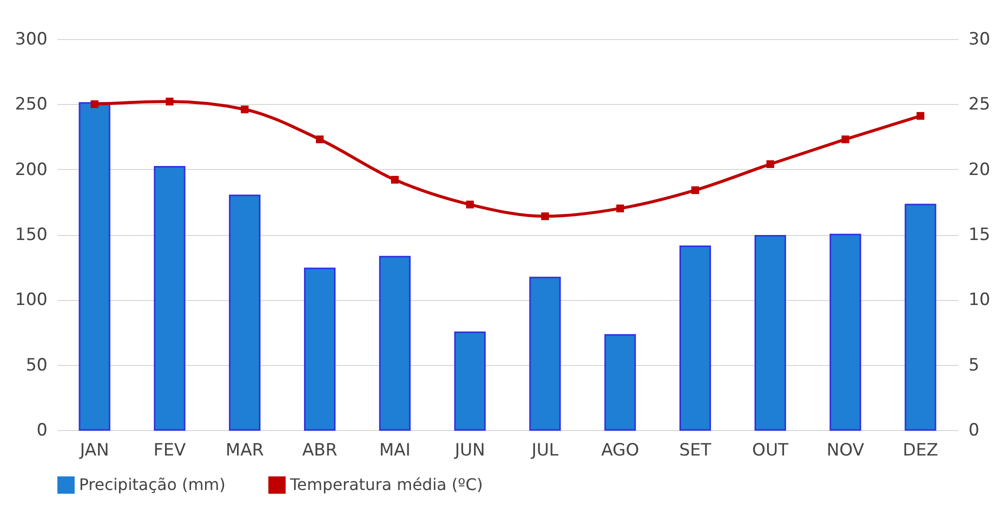 Image resolution: width=1000 pixels, height=506 pixels. Describe the element at coordinates (245, 450) in the screenshot. I see `x-tick-label: MAR` at that location.